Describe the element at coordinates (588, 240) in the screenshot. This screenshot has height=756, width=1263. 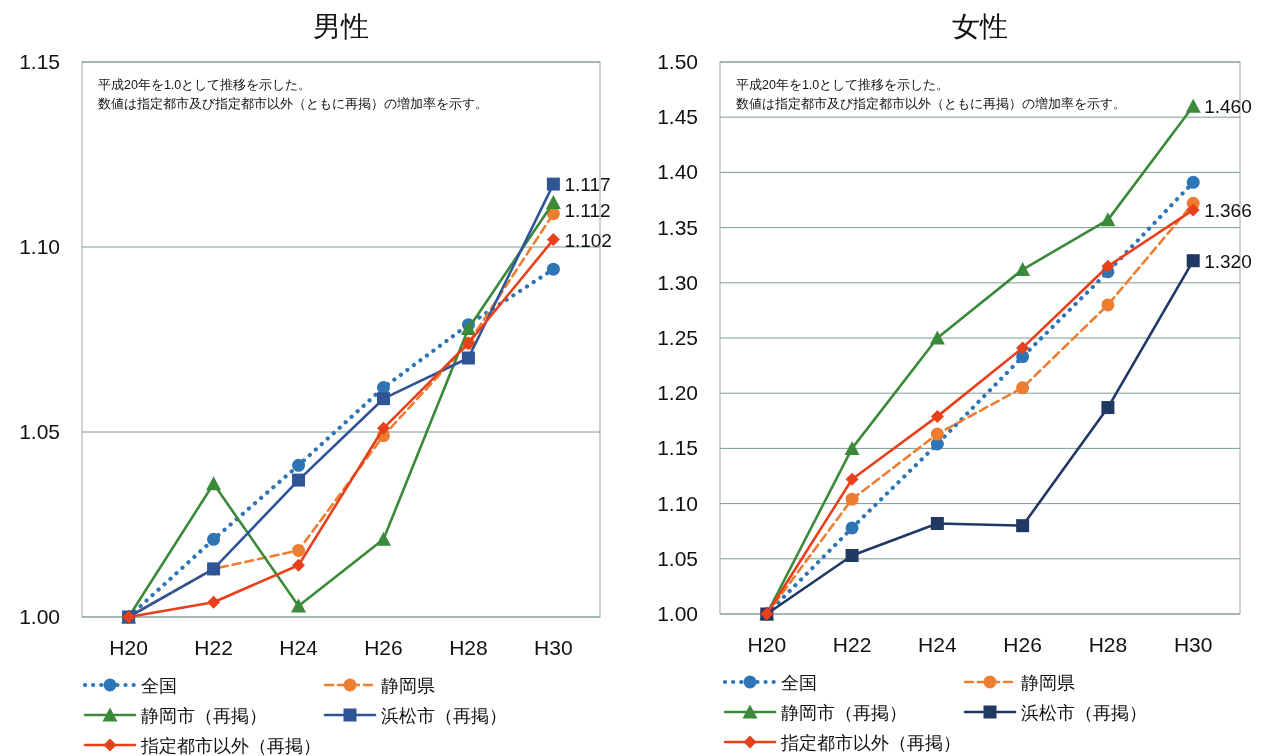
I see `data-label: 1.102` at that location.